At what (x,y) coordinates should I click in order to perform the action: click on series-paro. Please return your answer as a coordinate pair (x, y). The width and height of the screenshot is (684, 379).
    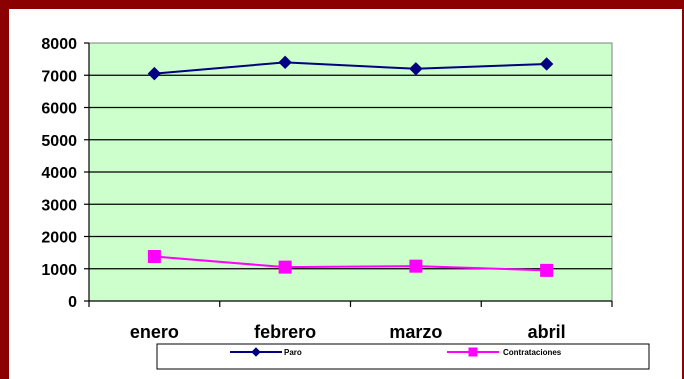
    Looking at the image, I should click on (350, 68).